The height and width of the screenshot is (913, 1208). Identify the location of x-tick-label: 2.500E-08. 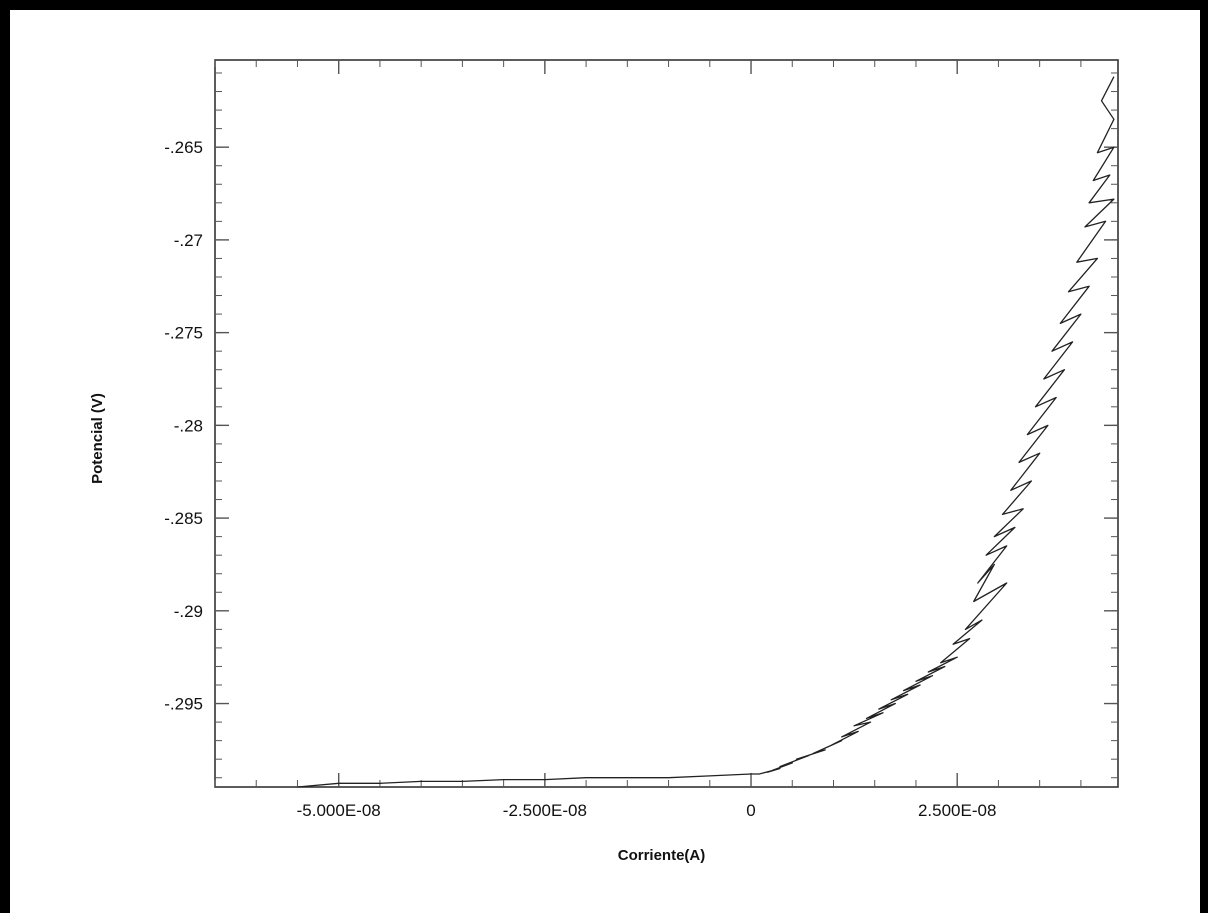
(957, 810).